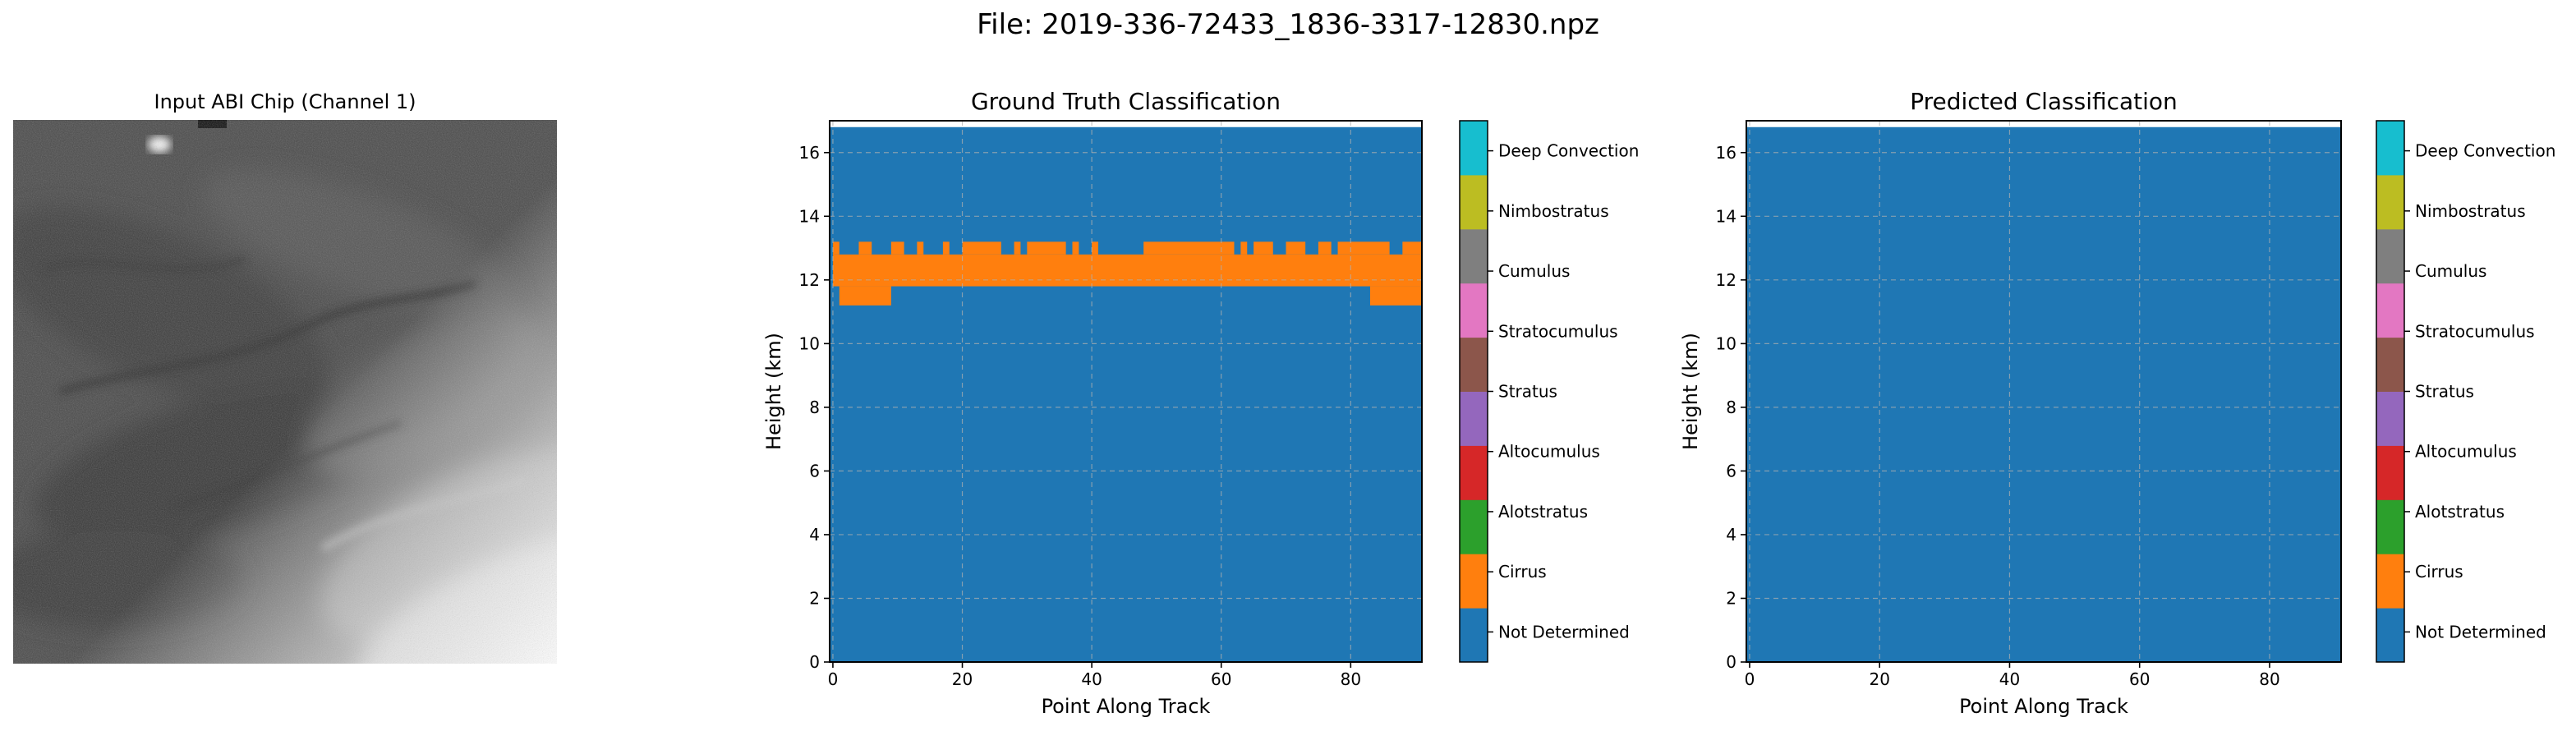  Describe the element at coordinates (1288, 24) in the screenshot. I see `figure-title: File: 2019-336-72433_1836-3317-12830.npz` at that location.